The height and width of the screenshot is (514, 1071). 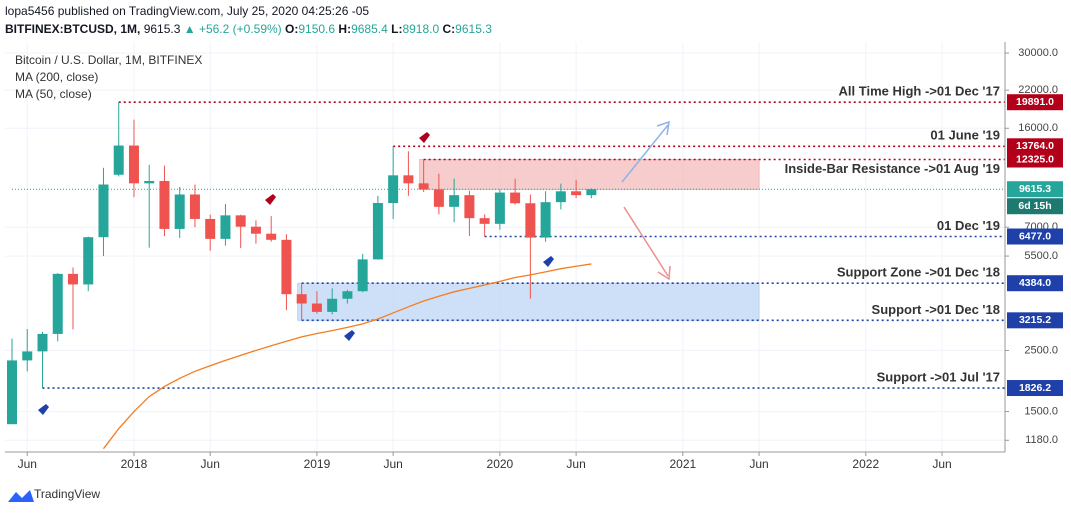 I want to click on level-note: All Time High ->01 Dec '17, so click(x=919, y=91).